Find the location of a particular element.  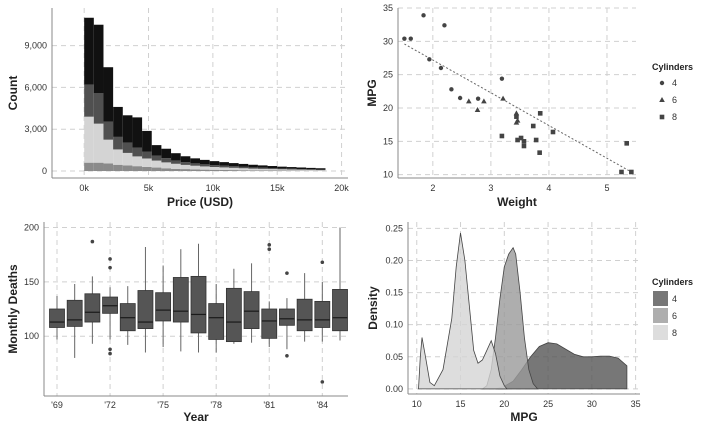

x-tick-label: '69 is located at coordinates (57, 405).